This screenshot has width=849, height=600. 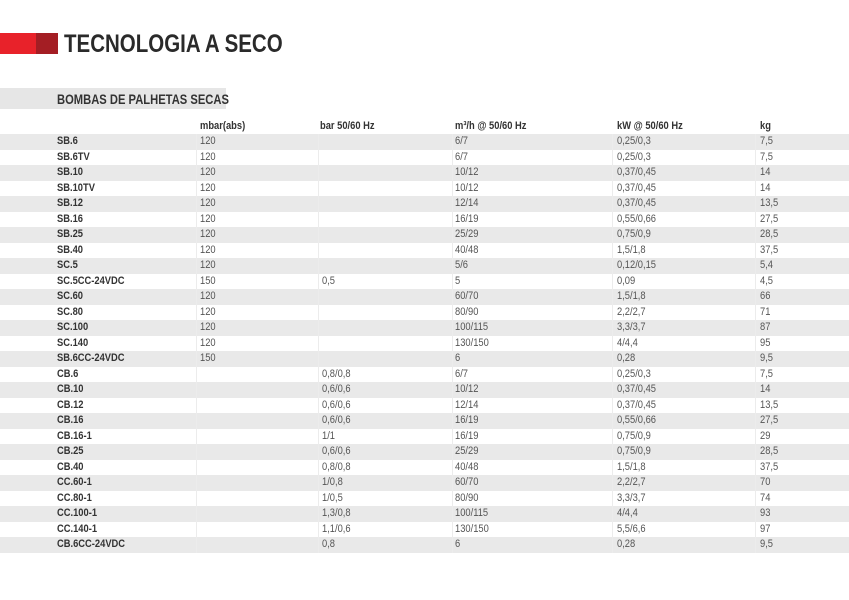 I want to click on cell-weight: 37,5, so click(x=769, y=466).